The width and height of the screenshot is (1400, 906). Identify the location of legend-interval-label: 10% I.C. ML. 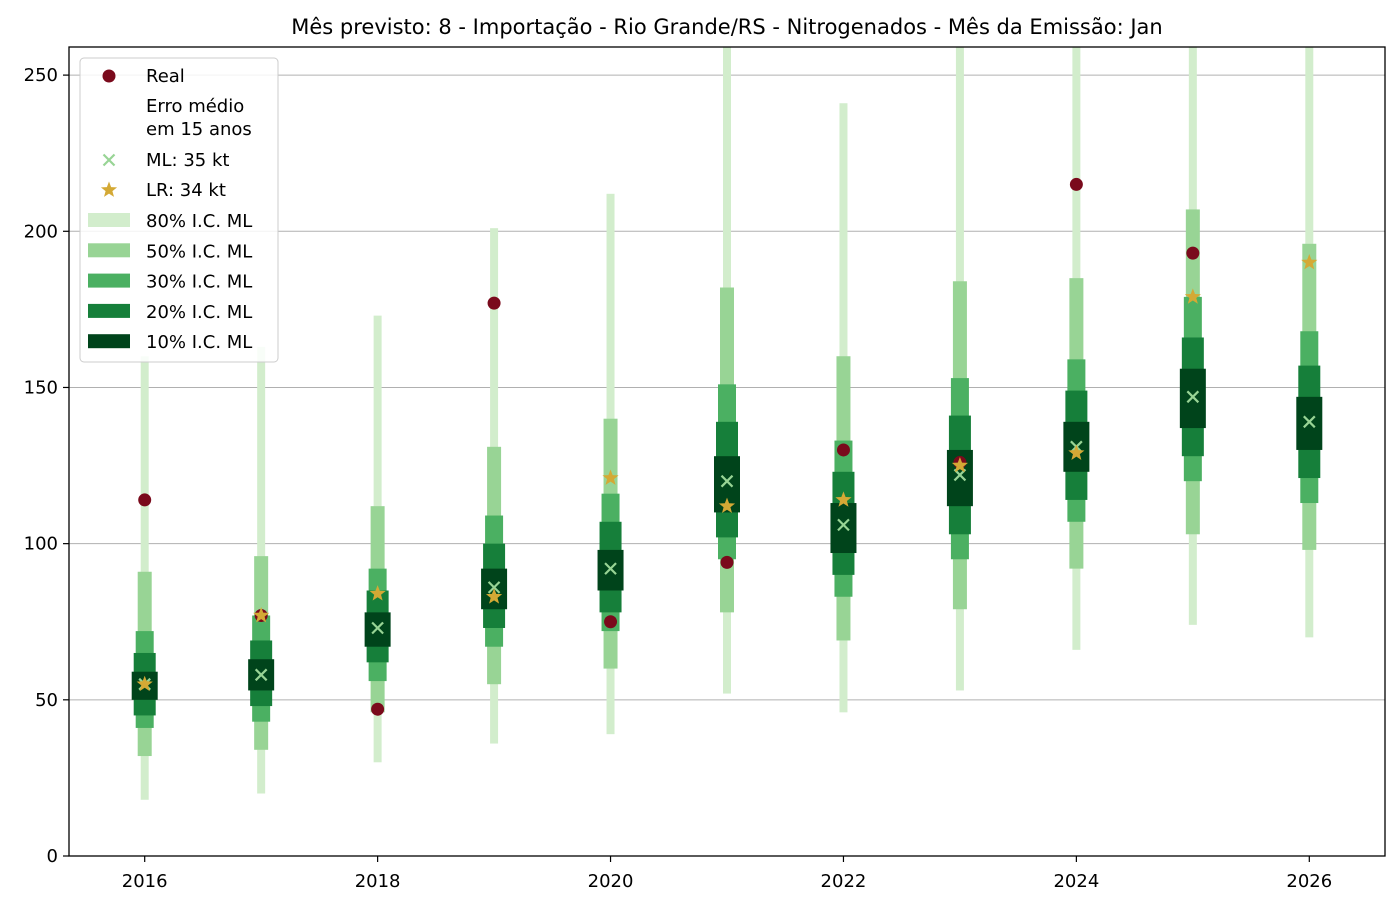
(199, 342).